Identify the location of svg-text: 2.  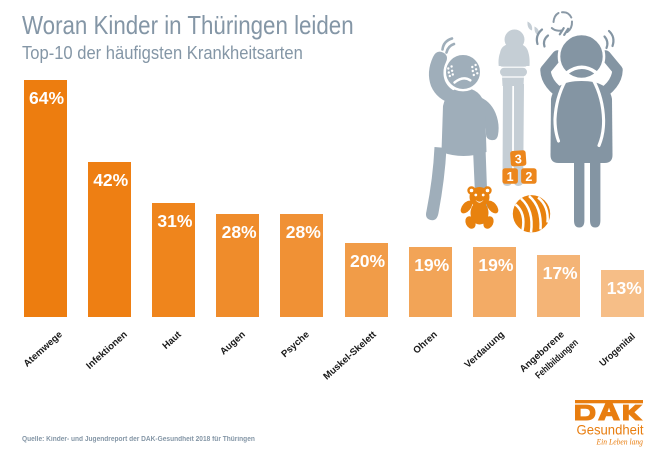
(528, 177).